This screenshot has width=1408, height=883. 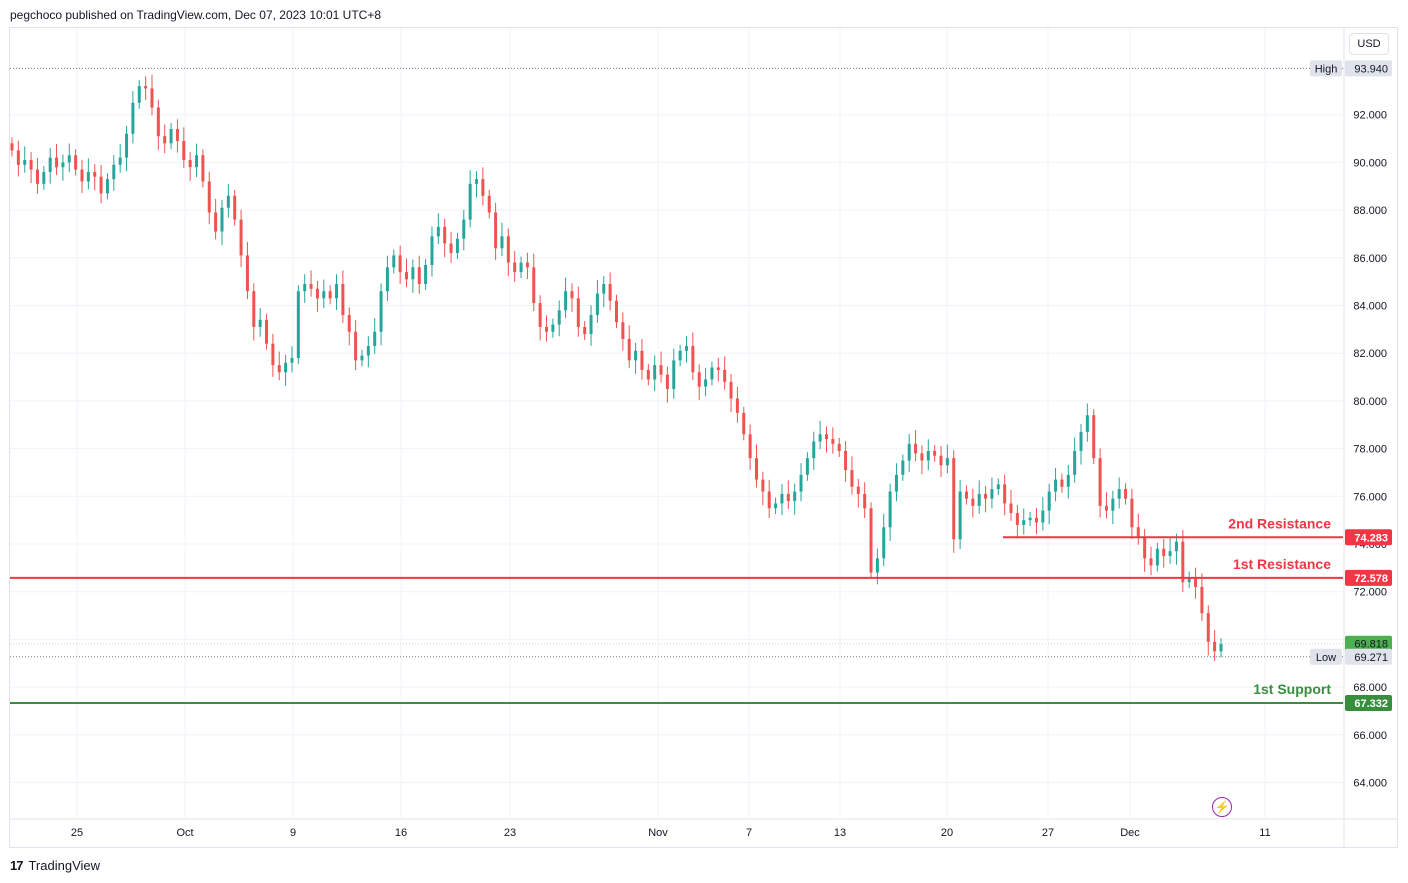 I want to click on level-price-tag, so click(x=1368, y=577).